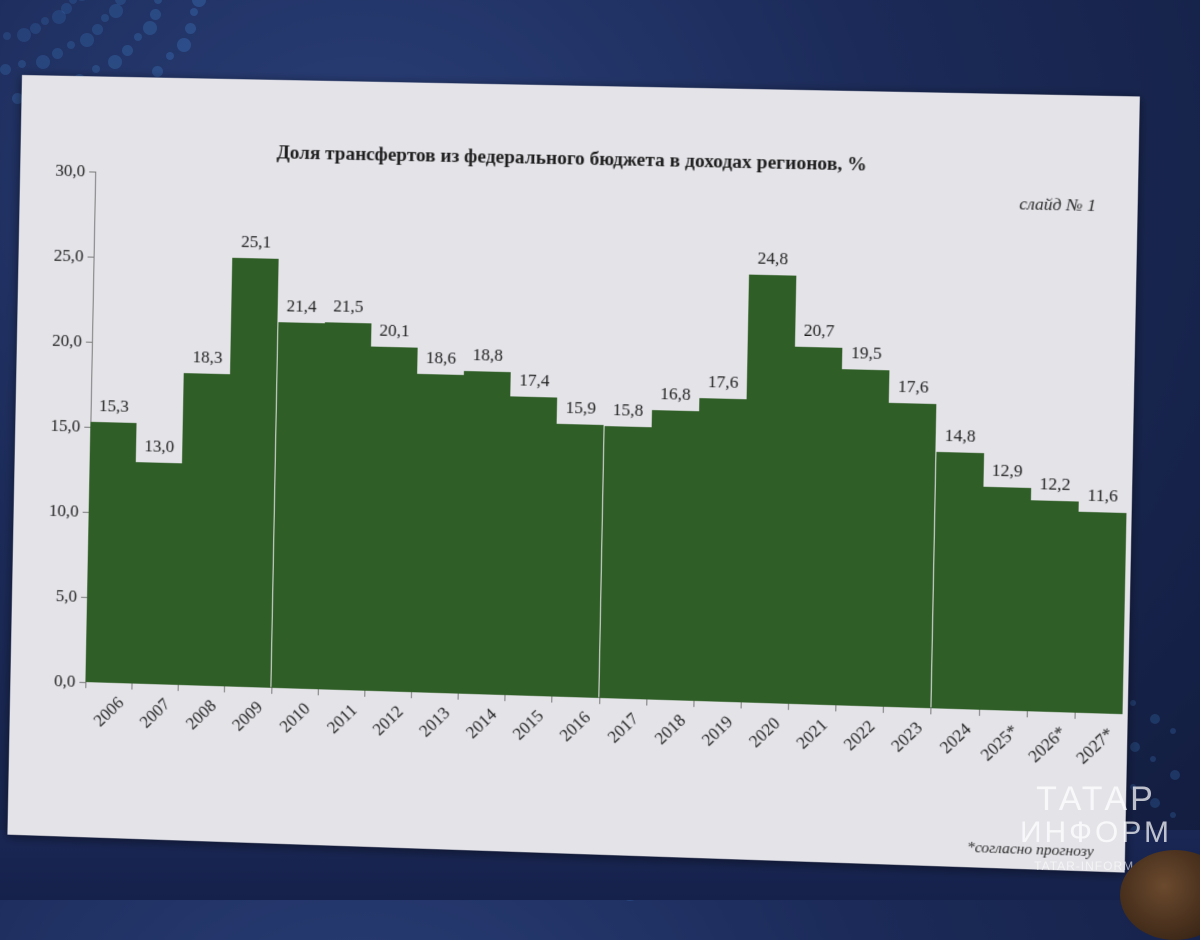 This screenshot has height=940, width=1200. What do you see at coordinates (575, 726) in the screenshot?
I see `x-tick-label: 2016` at bounding box center [575, 726].